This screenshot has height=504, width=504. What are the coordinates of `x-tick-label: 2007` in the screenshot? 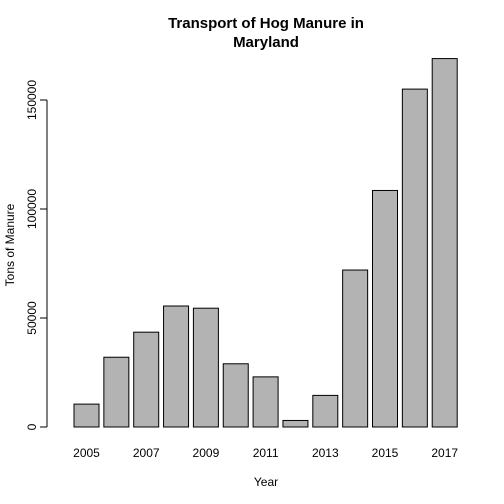 It's located at (146, 453).